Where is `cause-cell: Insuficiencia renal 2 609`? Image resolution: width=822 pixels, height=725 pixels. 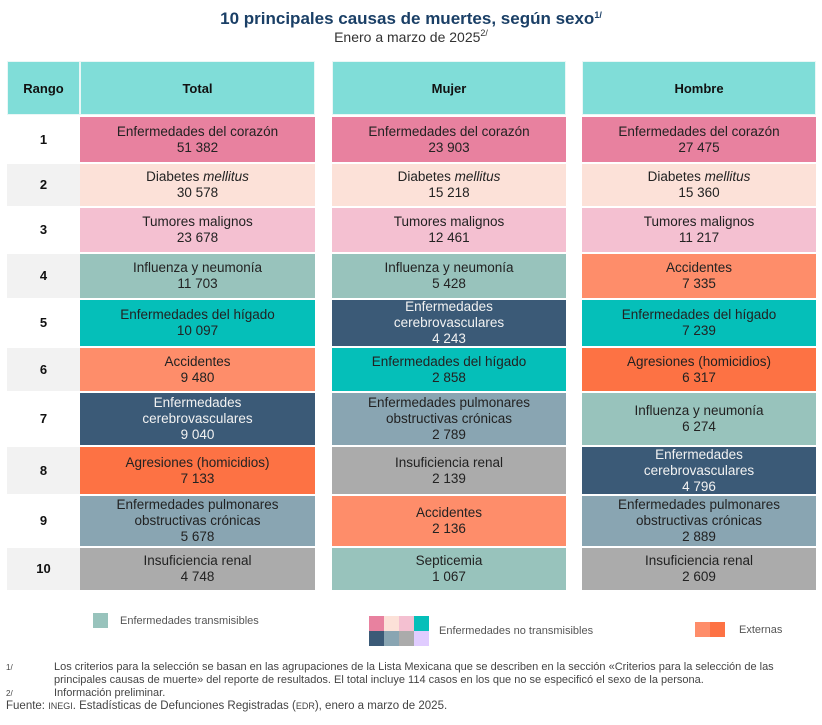
cause-cell: Insuficiencia renal 2 609 is located at coordinates (699, 568).